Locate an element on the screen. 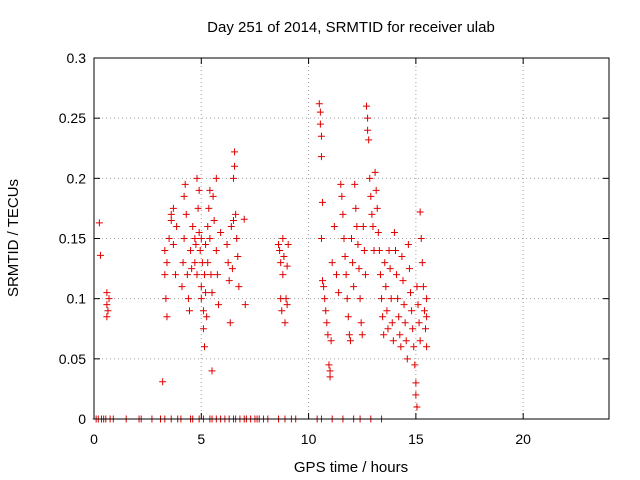 The image size is (640, 480). y-tick-label: 0.05 is located at coordinates (72, 359).